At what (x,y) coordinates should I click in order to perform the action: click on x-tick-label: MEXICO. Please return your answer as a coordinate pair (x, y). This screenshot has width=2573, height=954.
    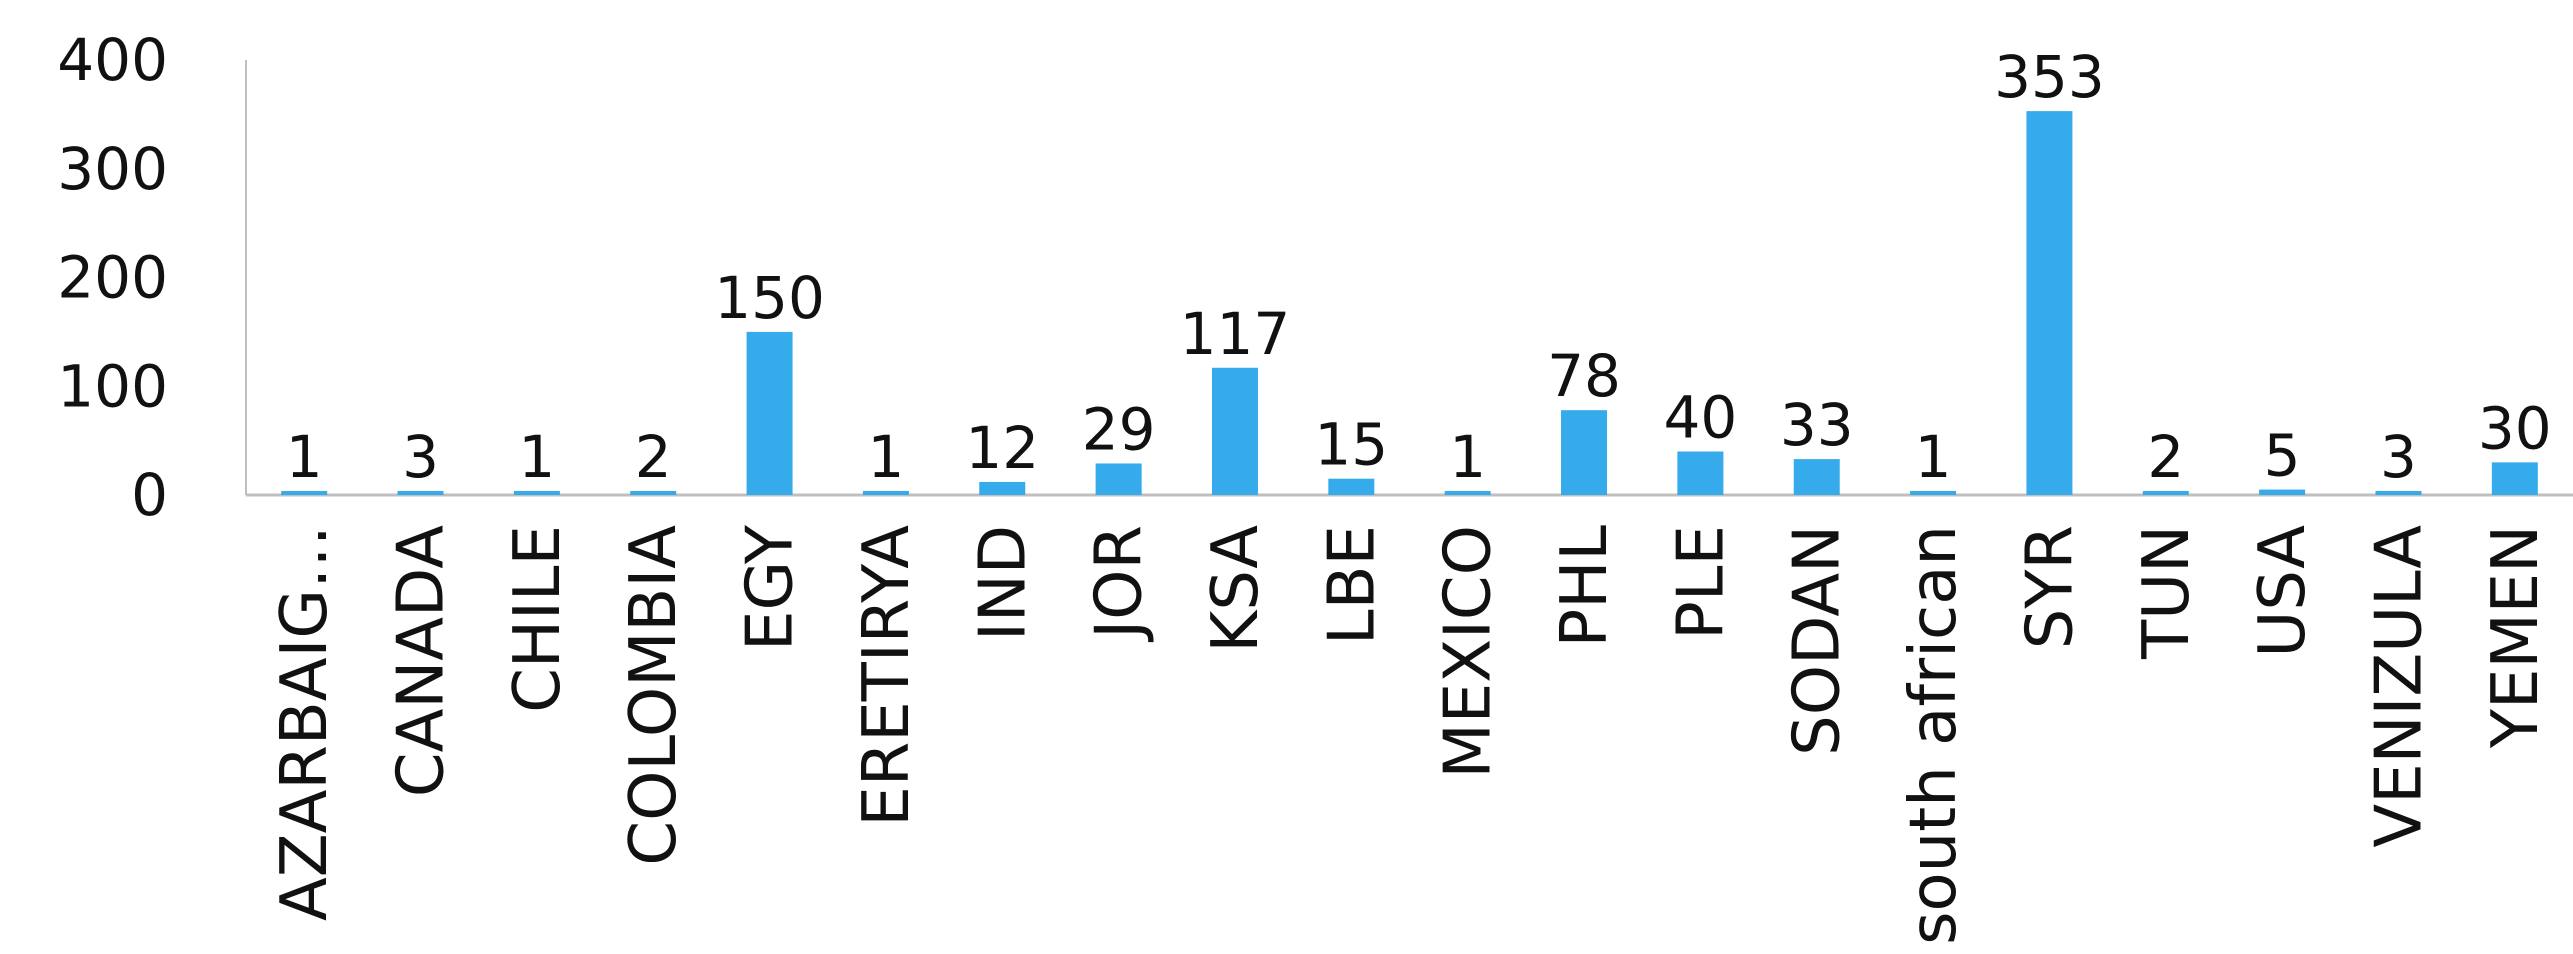
    Looking at the image, I should click on (1469, 651).